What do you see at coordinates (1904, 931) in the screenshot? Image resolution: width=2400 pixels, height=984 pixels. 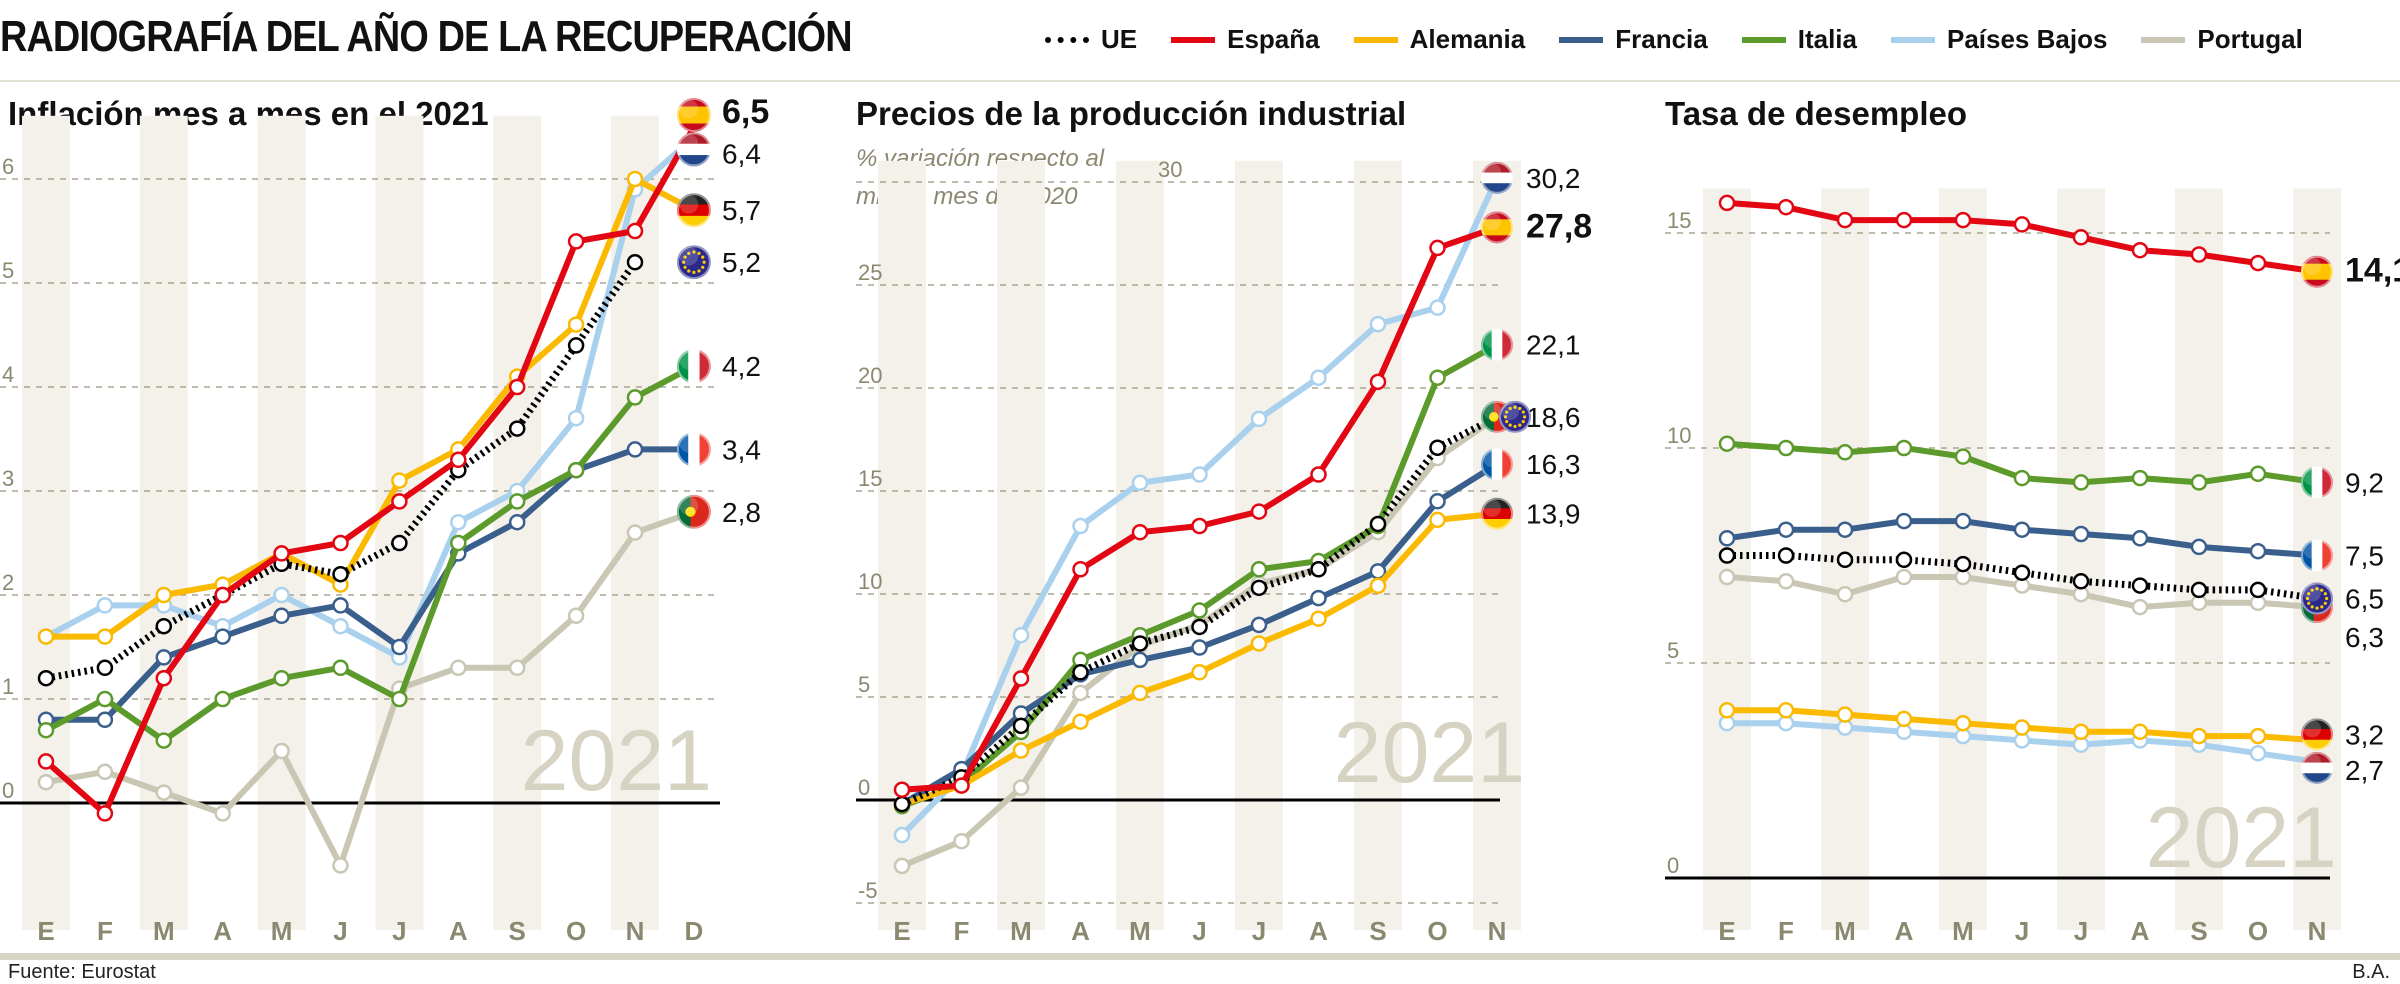 I see `x-tick-label: A` at bounding box center [1904, 931].